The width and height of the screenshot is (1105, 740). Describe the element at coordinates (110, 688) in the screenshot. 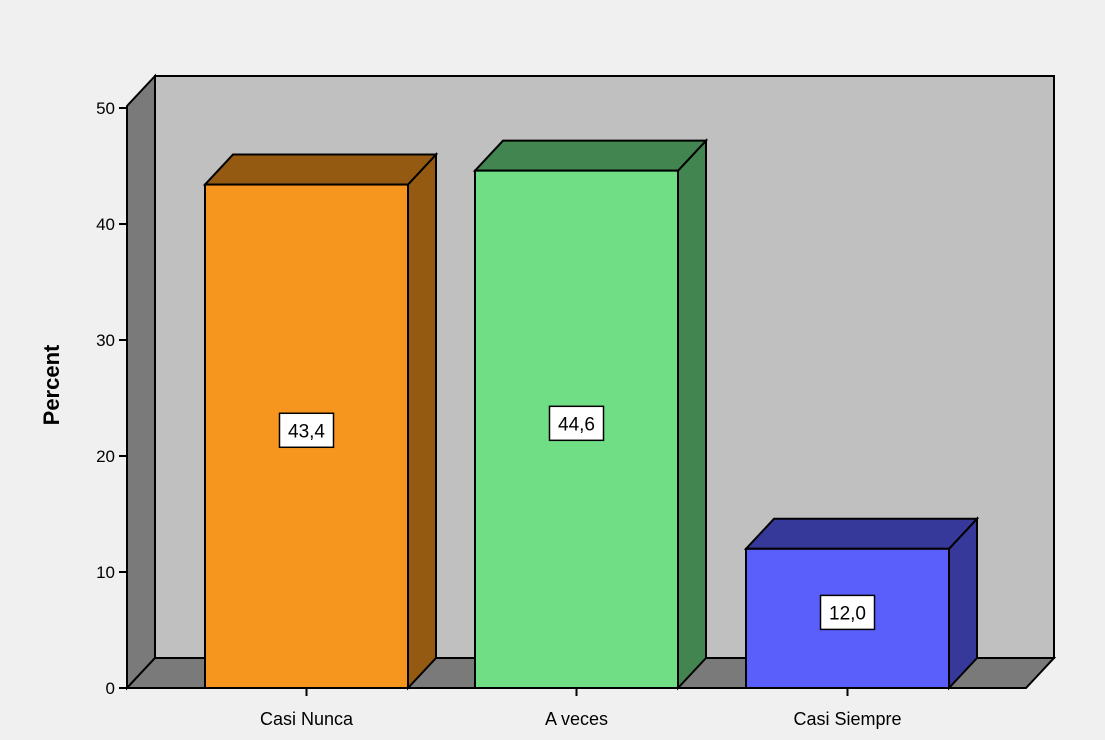

I see `y-tick-label: 0` at that location.